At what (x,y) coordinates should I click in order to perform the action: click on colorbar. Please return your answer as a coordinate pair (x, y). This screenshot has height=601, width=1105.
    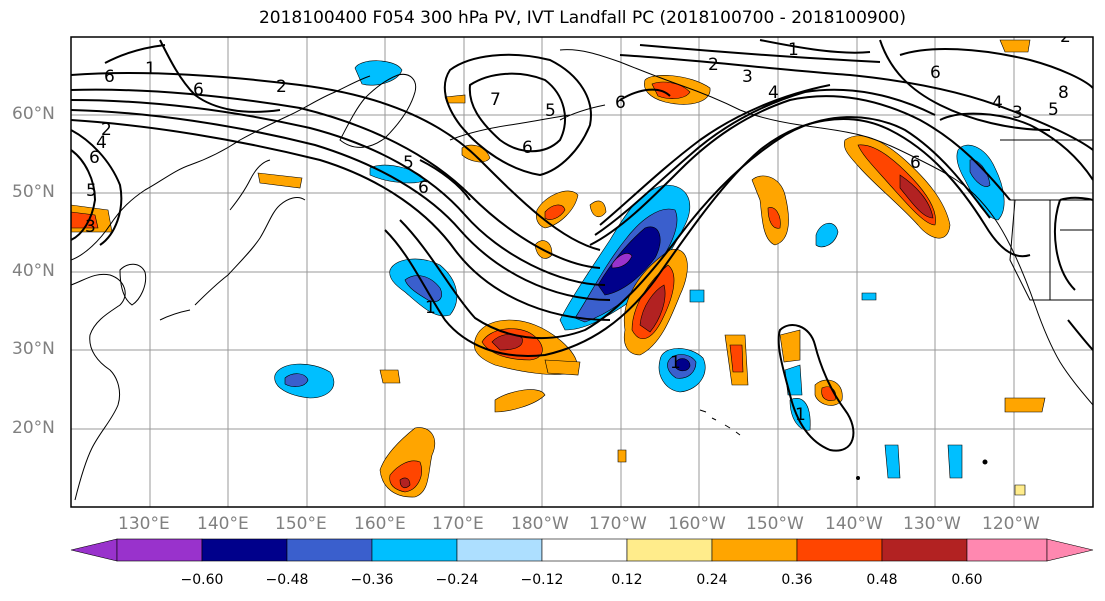
    Looking at the image, I should click on (582, 550).